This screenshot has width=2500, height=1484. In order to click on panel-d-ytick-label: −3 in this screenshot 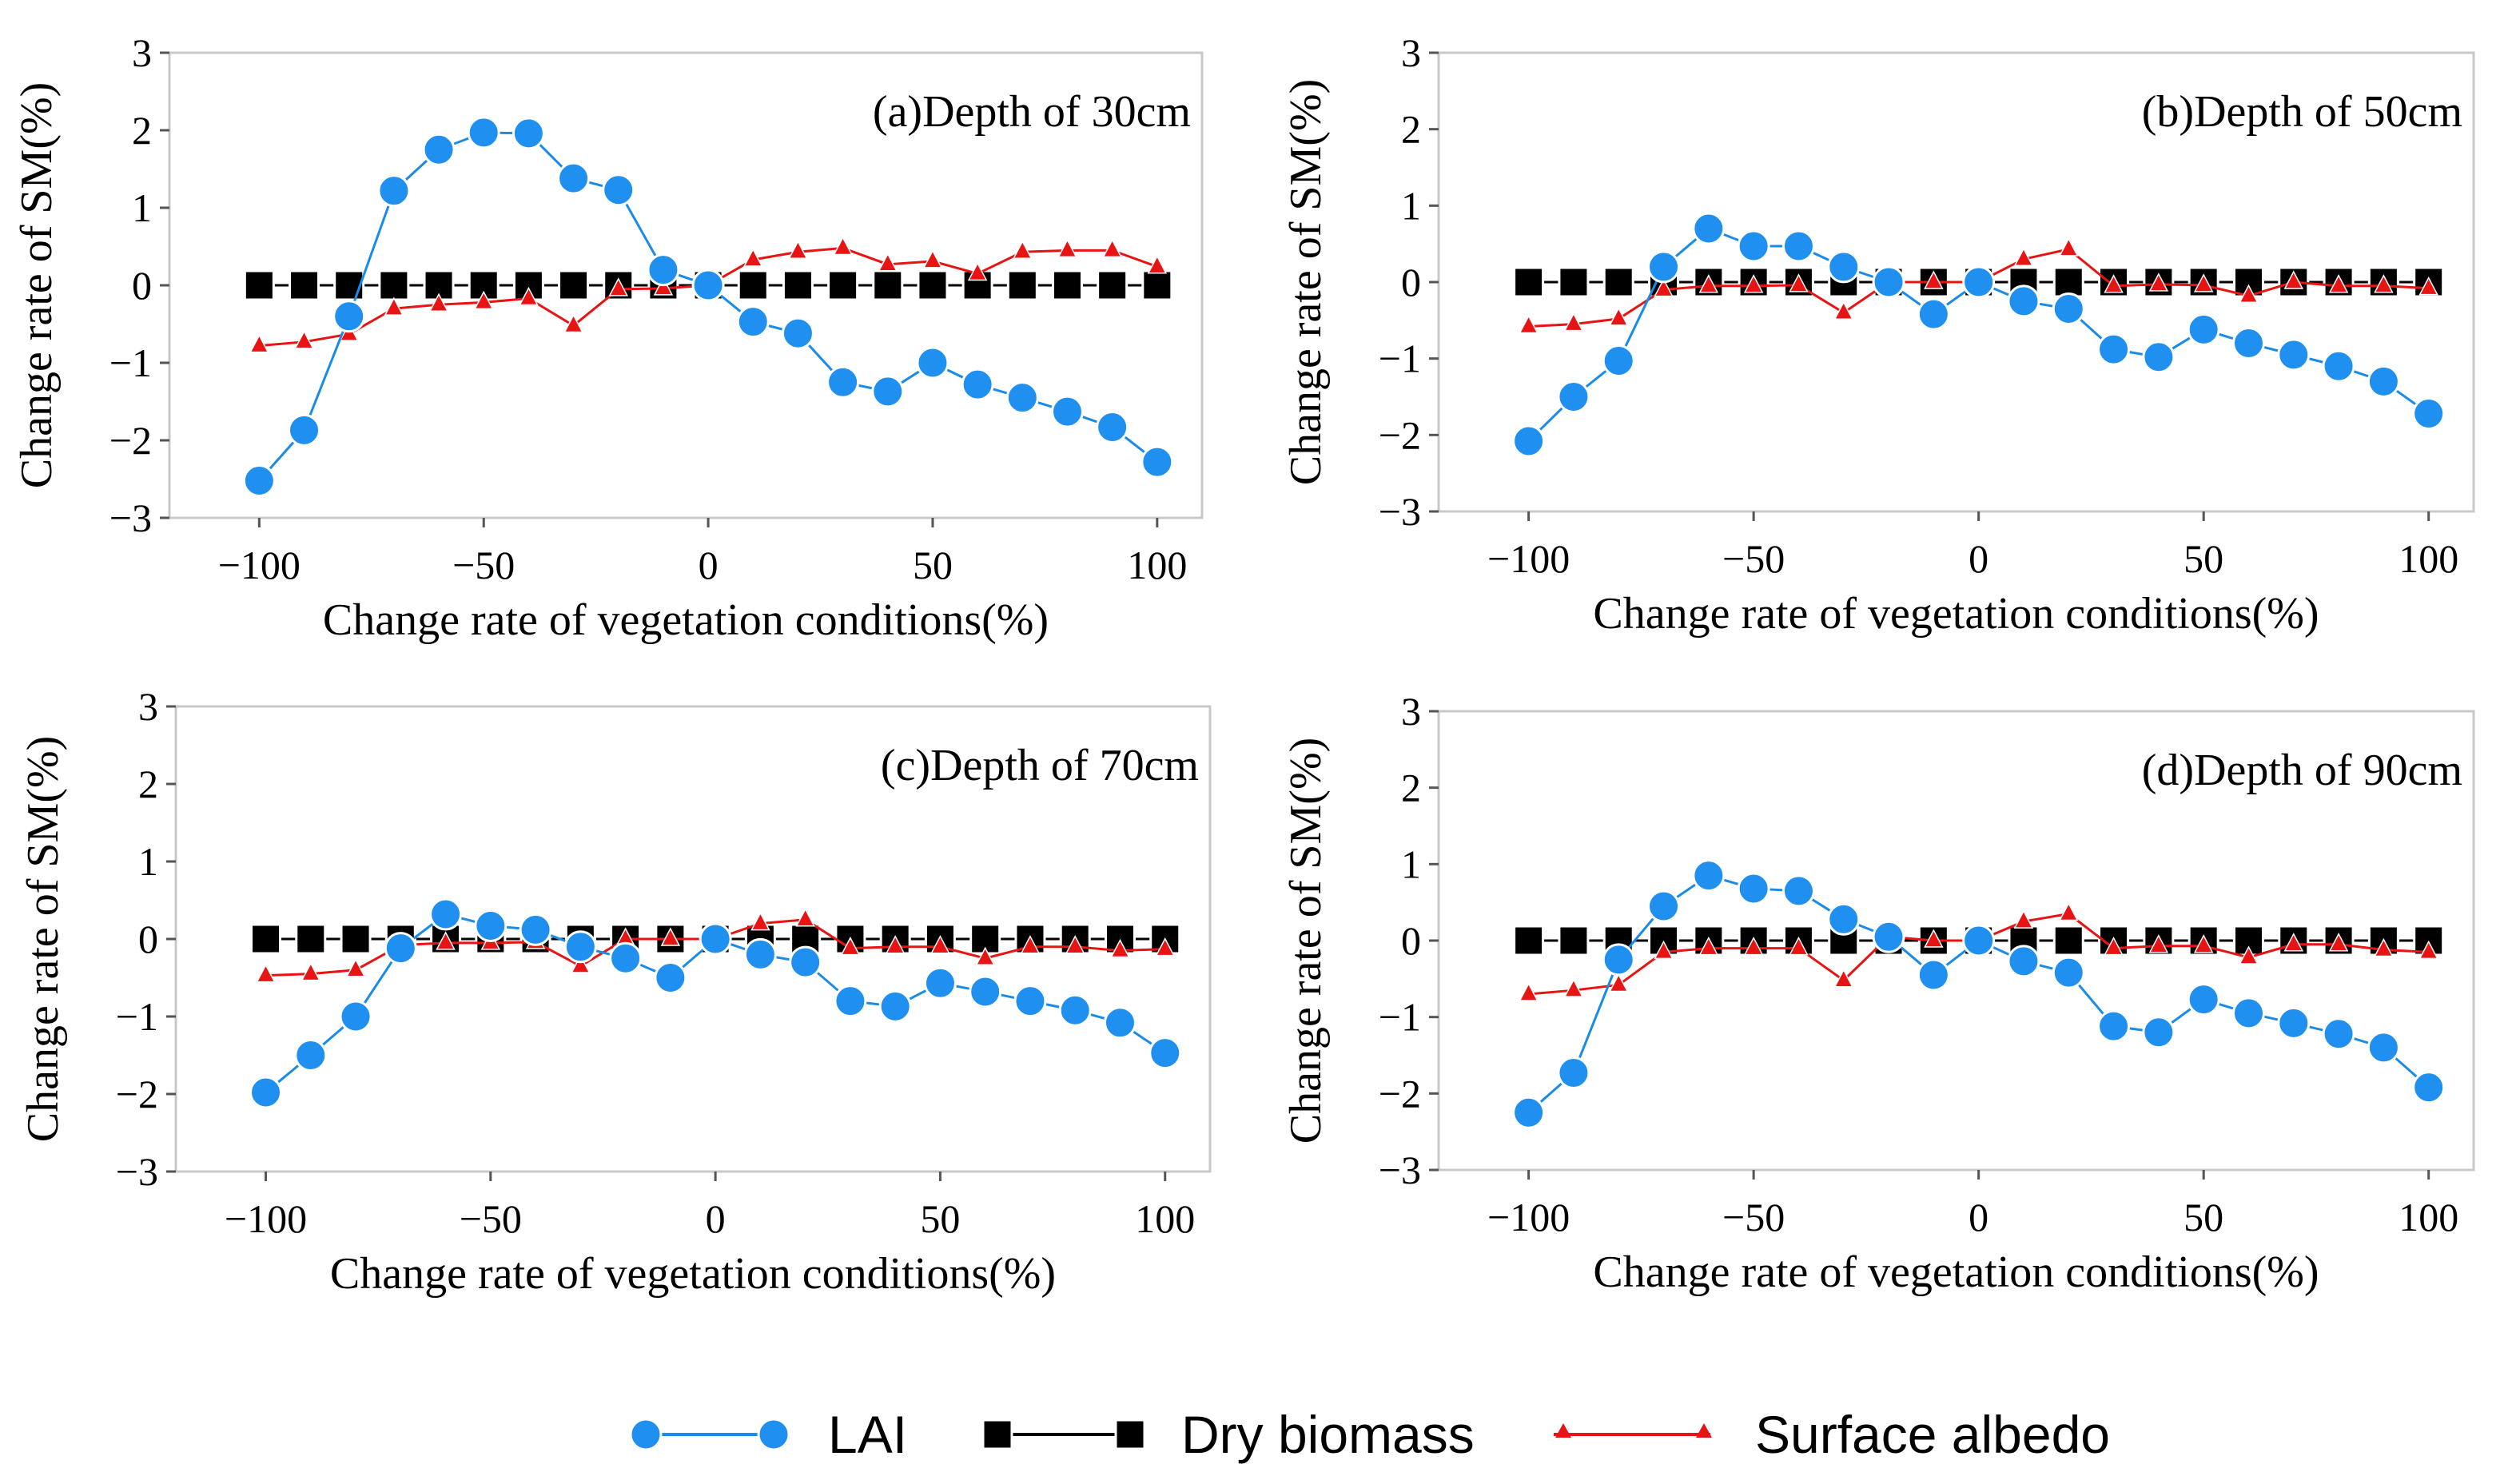, I will do `click(1400, 1170)`.